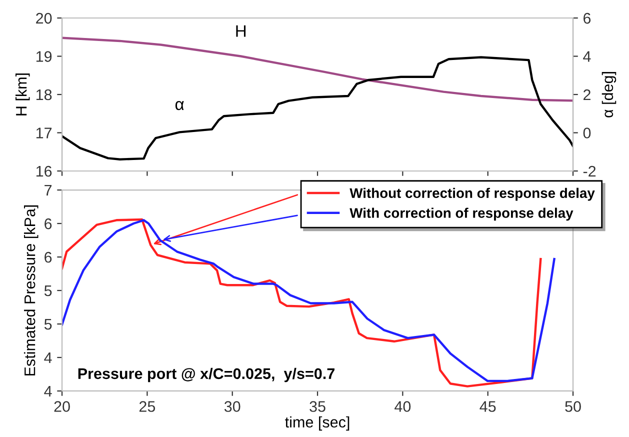 The width and height of the screenshot is (629, 437). I want to click on x-tick-label: 25, so click(147, 406).